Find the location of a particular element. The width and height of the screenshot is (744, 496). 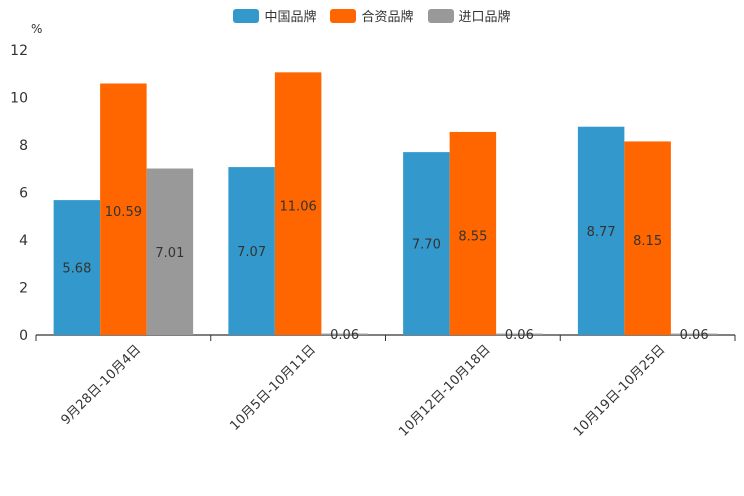

x-category-label: 10月5日-10月11日 is located at coordinates (273, 388).